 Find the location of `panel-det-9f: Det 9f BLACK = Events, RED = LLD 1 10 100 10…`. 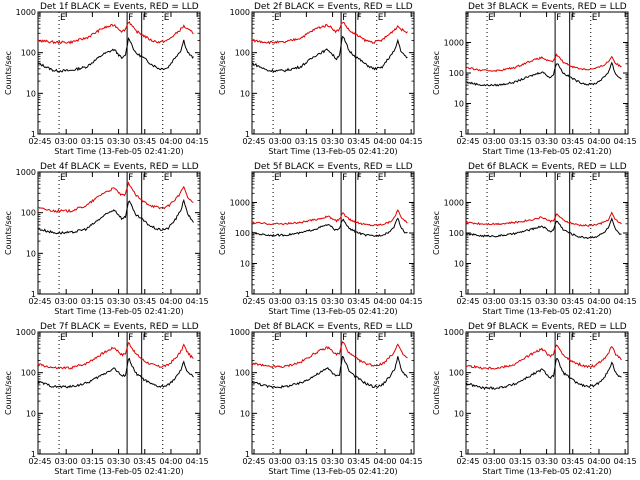

panel-det-9f: Det 9f BLACK = Events, RED = LLD 1 10 100 10… is located at coordinates (534, 399).